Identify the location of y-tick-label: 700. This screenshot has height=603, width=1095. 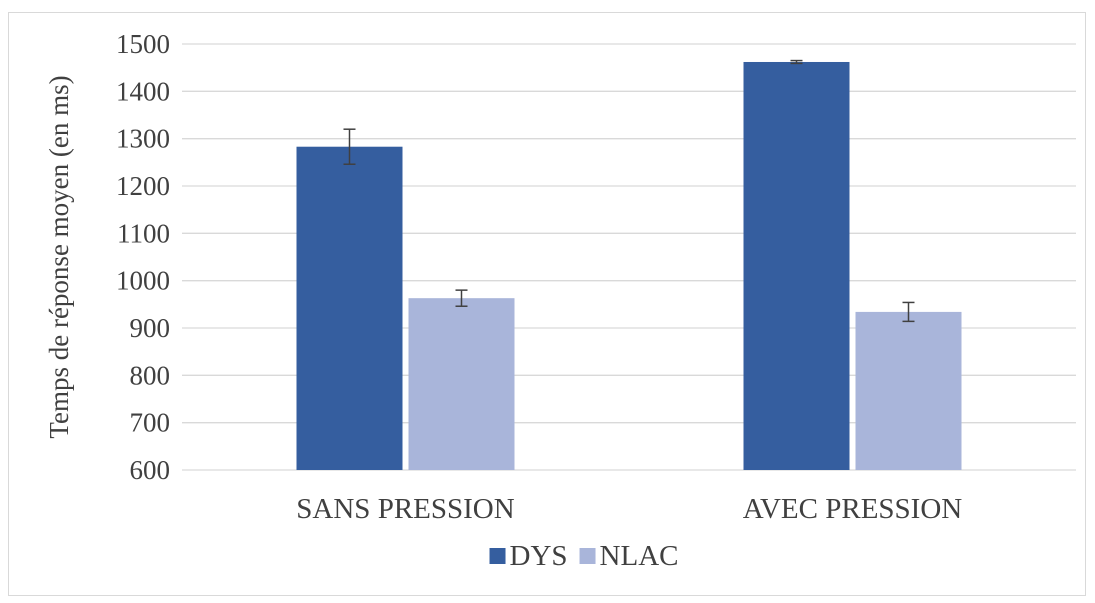
(150, 423).